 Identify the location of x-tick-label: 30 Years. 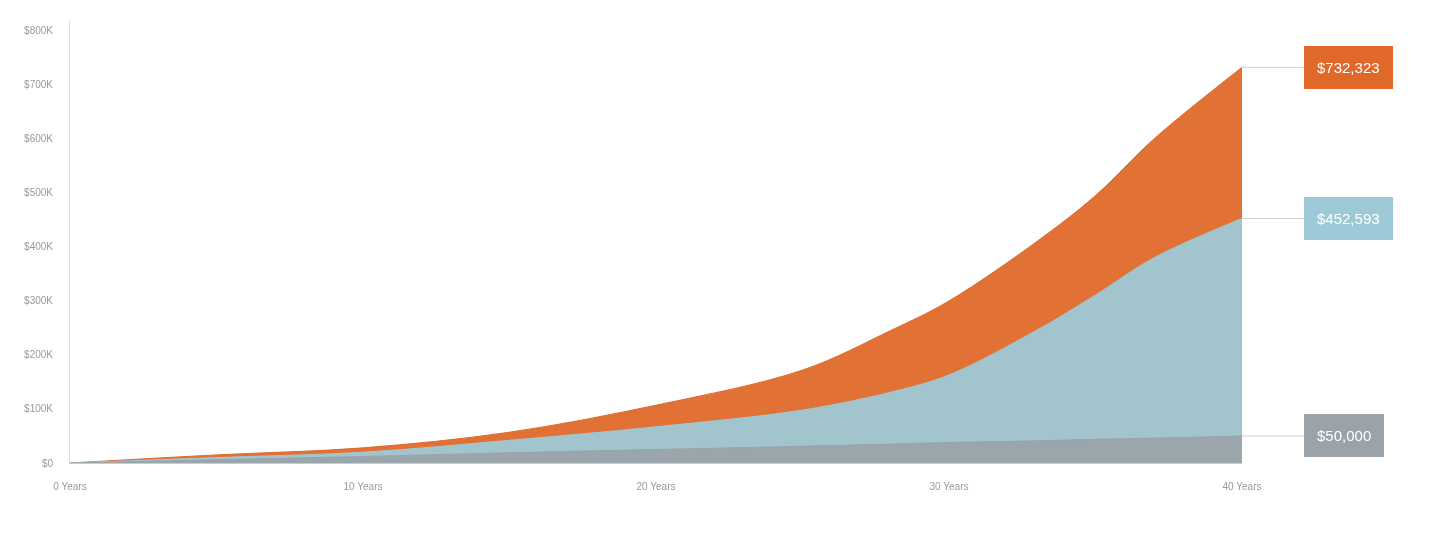
(949, 486).